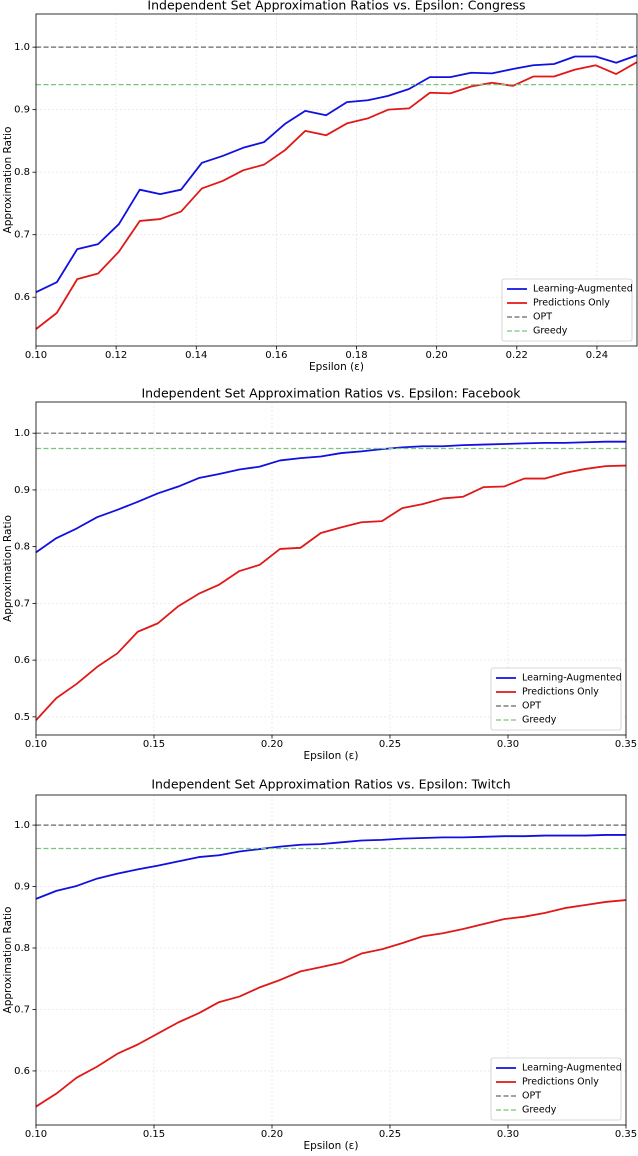 Image resolution: width=638 pixels, height=1156 pixels. What do you see at coordinates (22, 717) in the screenshot?
I see `y-tick-label: 0.5` at bounding box center [22, 717].